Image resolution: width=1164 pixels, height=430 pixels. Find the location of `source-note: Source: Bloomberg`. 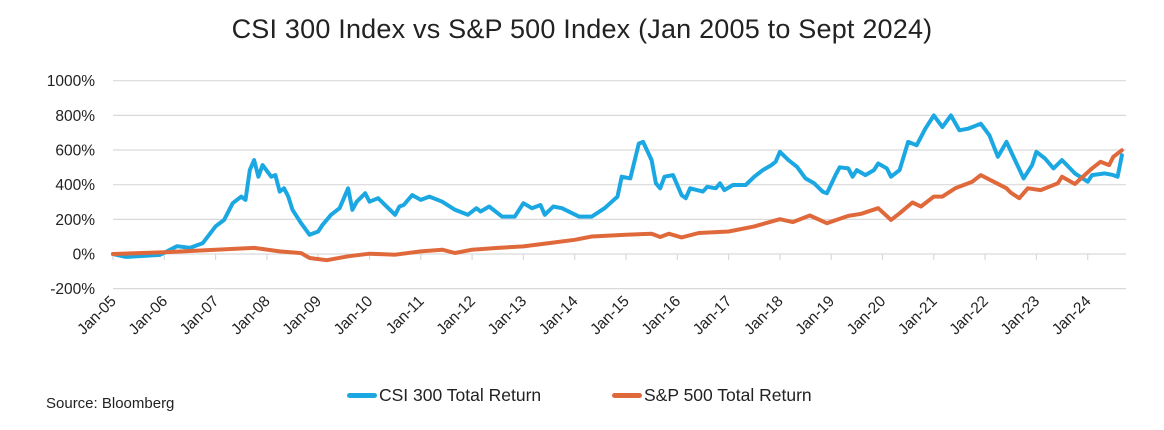

source-note: Source: Bloomberg is located at coordinates (110, 403).